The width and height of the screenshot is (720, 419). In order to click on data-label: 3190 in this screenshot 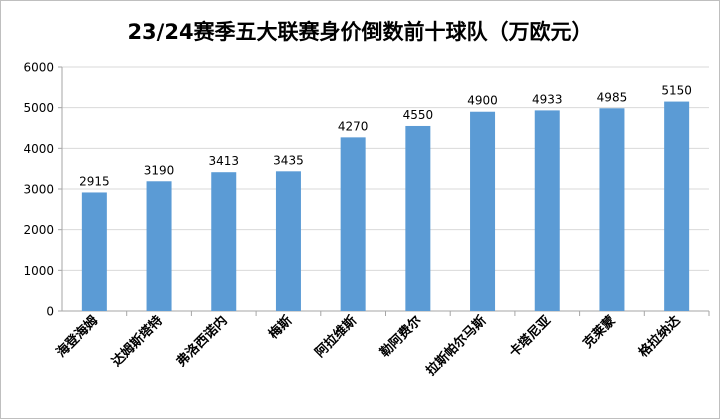, I will do `click(159, 170)`.